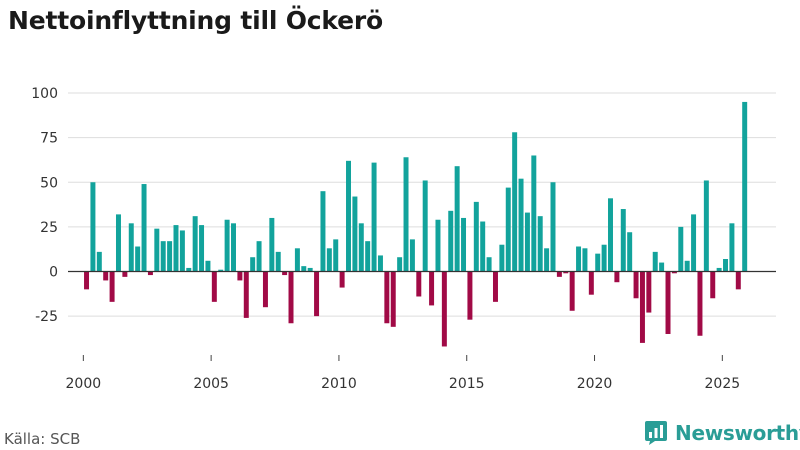 This screenshot has height=450, width=800. What do you see at coordinates (49, 139) in the screenshot?
I see `y-tick-label: 75` at bounding box center [49, 139].